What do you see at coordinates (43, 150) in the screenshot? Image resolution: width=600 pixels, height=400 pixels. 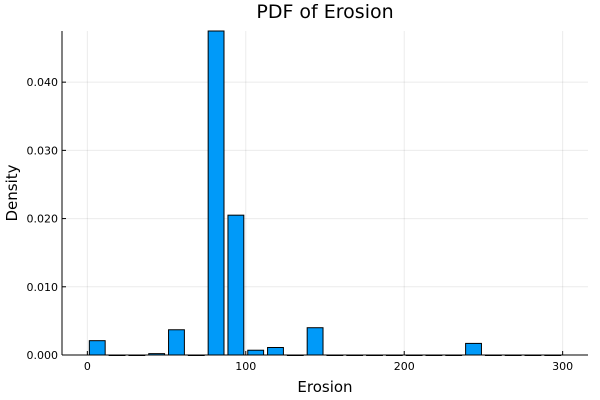 I see `y-tick-label: 0.030` at bounding box center [43, 150].